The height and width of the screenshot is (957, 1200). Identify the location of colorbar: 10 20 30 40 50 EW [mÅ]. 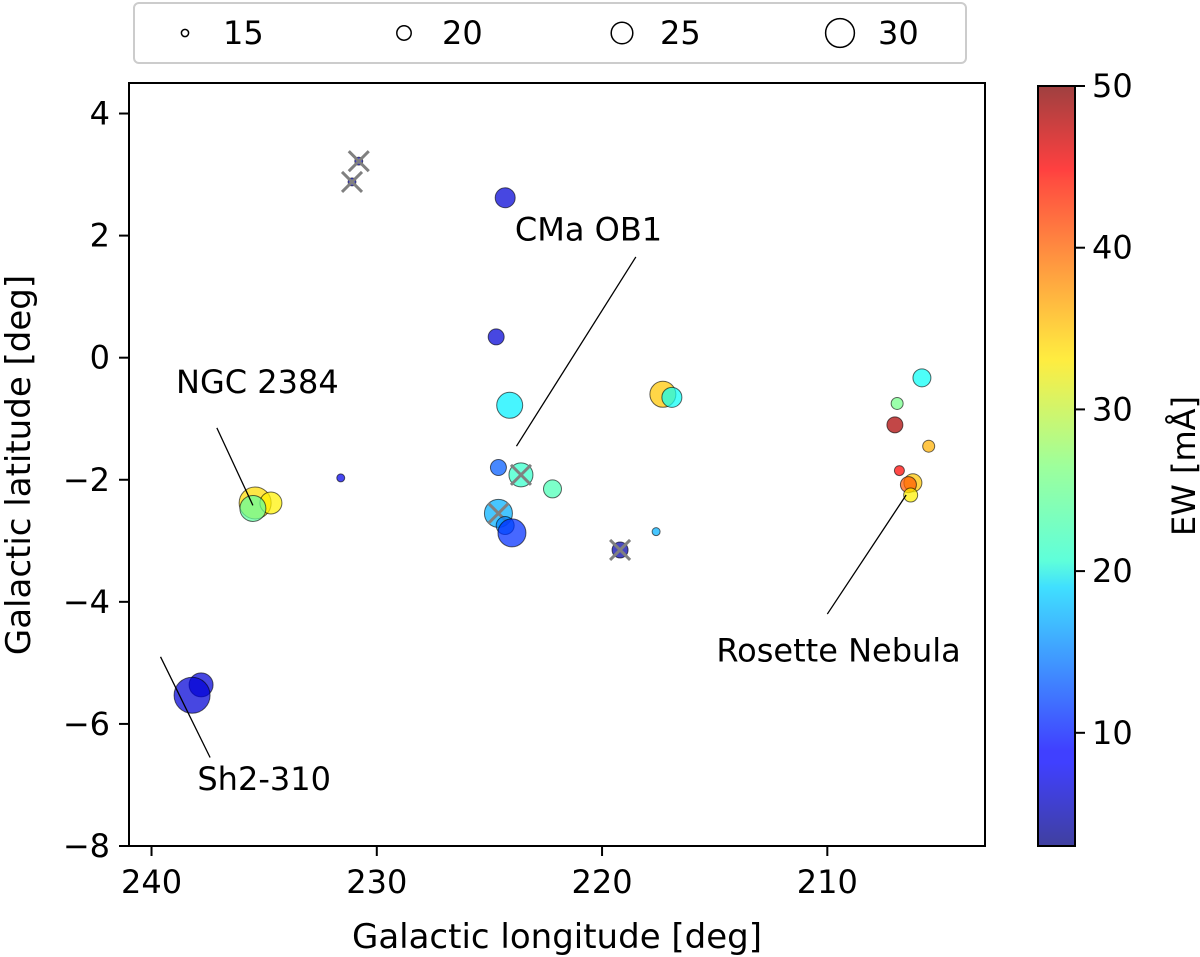
(1118, 457).